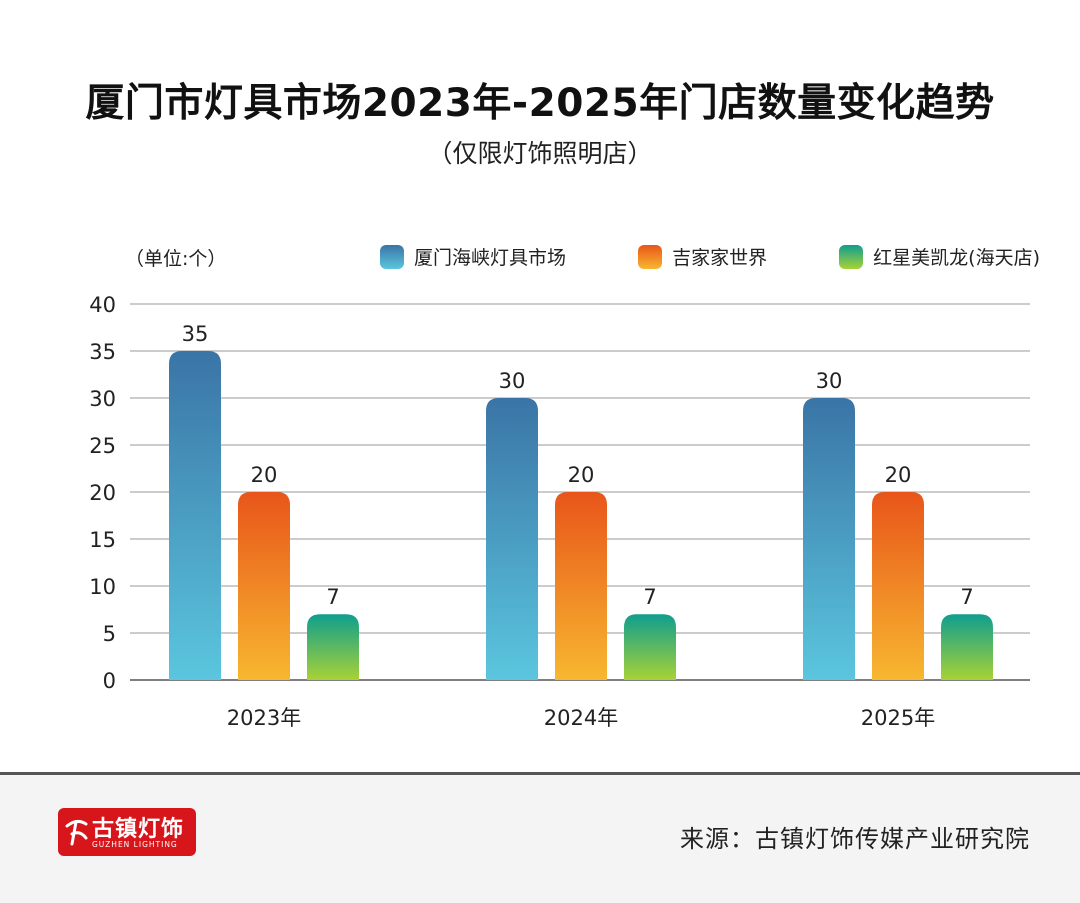 The width and height of the screenshot is (1080, 903). What do you see at coordinates (102, 305) in the screenshot?
I see `y-tick-label: 40` at bounding box center [102, 305].